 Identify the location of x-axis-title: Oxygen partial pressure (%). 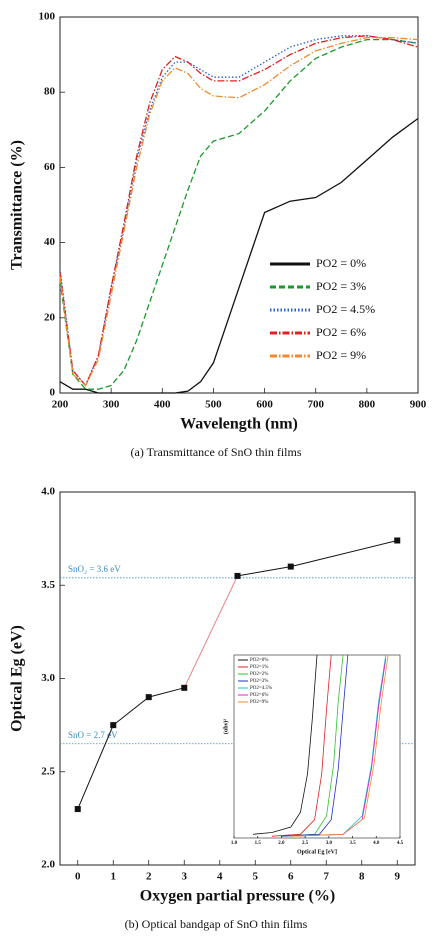
(237, 896).